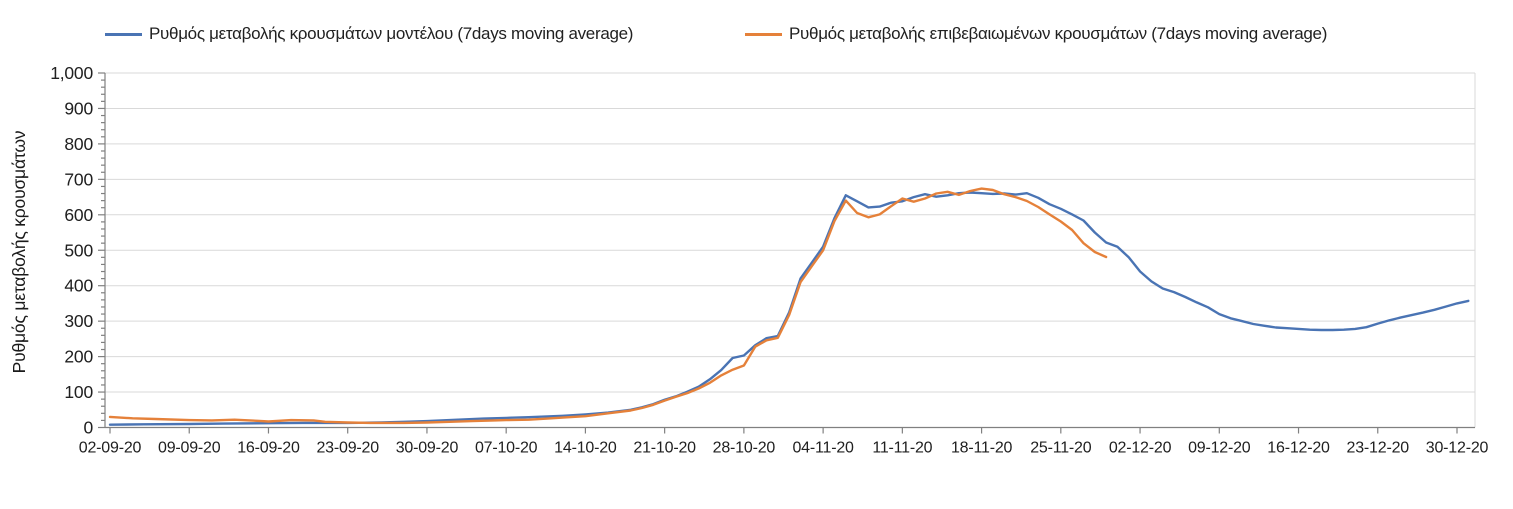 This screenshot has width=1513, height=509. What do you see at coordinates (1219, 448) in the screenshot?
I see `x-tick-label: 09-12-20` at bounding box center [1219, 448].